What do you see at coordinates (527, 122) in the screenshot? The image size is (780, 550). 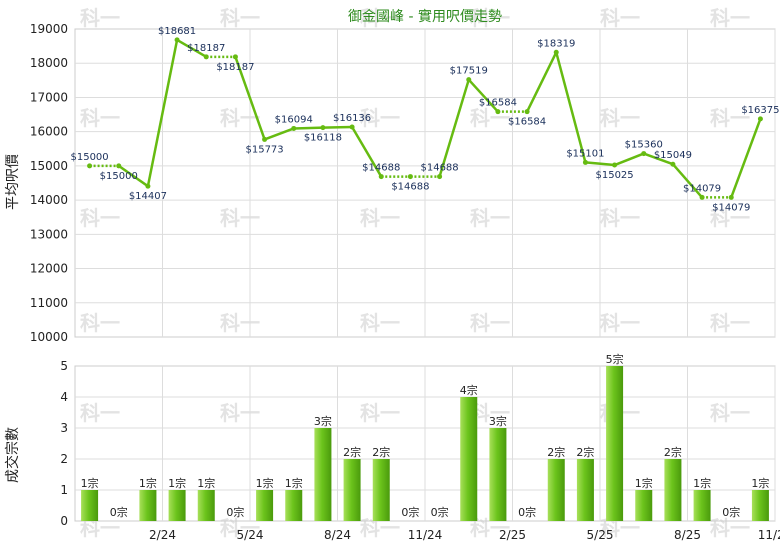 I see `price-data-label: $16584` at bounding box center [527, 122].